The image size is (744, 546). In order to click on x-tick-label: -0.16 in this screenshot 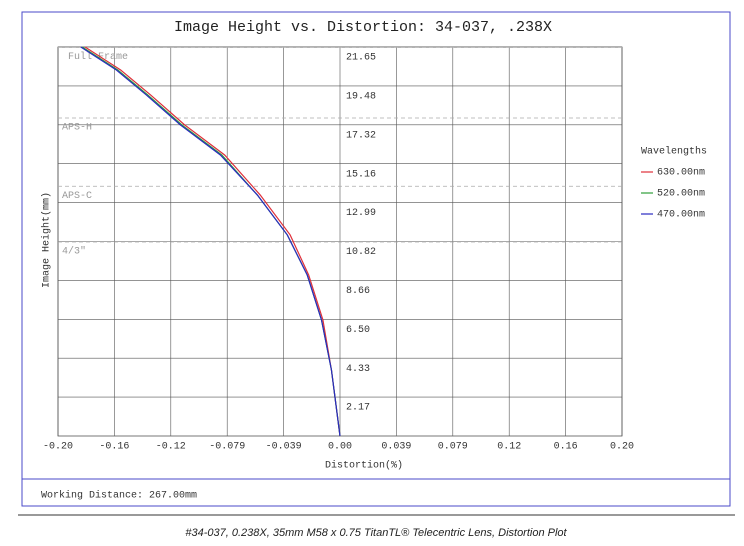, I will do `click(114, 447)`.